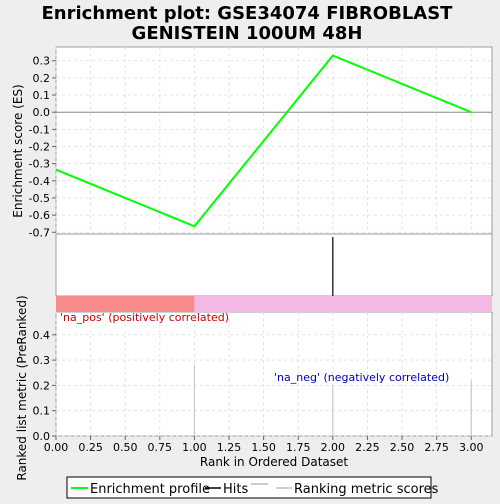 This screenshot has height=504, width=500. I want to click on xtick-label-6: 1.50, so click(263, 447).